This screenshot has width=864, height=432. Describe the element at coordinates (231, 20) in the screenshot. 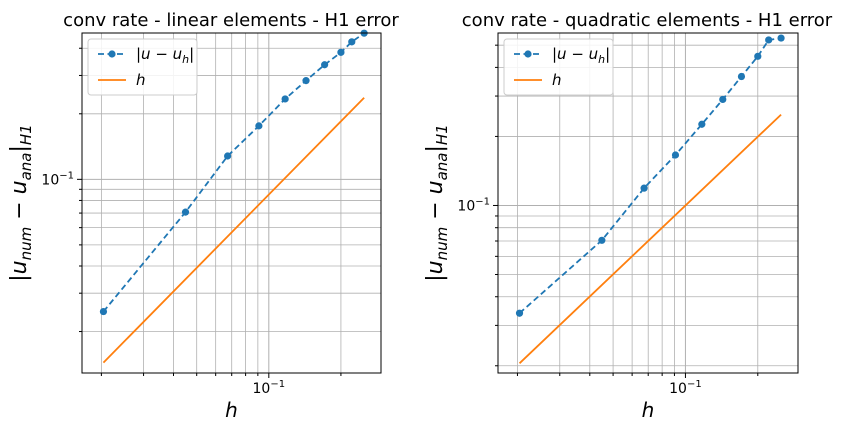

I see `chart-title: conv rate - linear elements - H1 error` at that location.